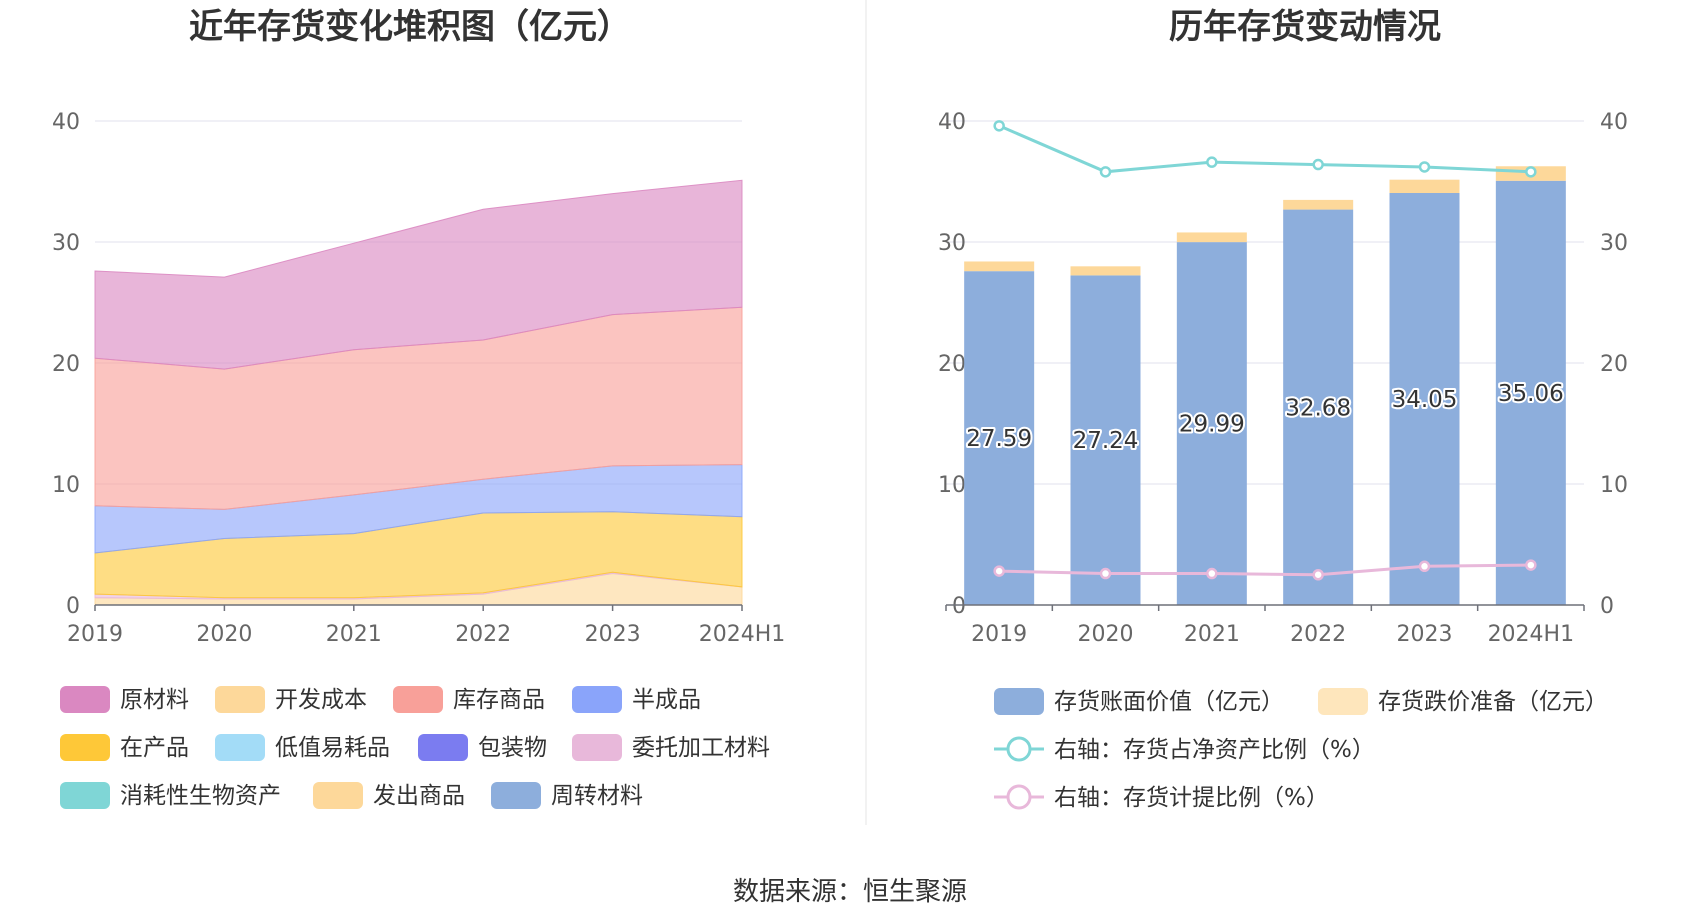  What do you see at coordinates (1614, 485) in the screenshot?
I see `right-y2-tick-label: 10` at bounding box center [1614, 485].